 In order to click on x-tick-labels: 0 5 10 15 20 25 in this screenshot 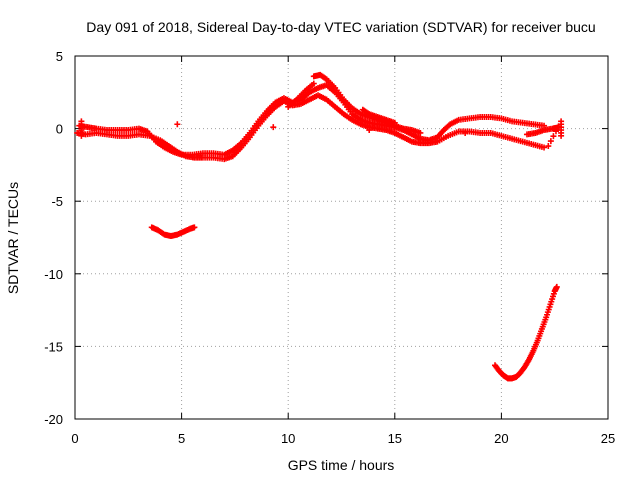, I will do `click(343, 438)`.